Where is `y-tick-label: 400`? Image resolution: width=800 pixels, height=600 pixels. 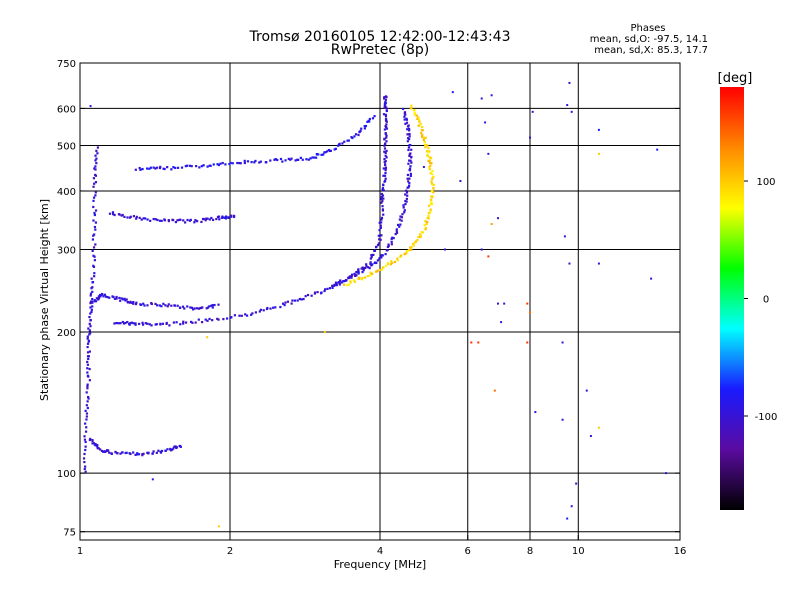 y-tick-label: 400 is located at coordinates (66, 192).